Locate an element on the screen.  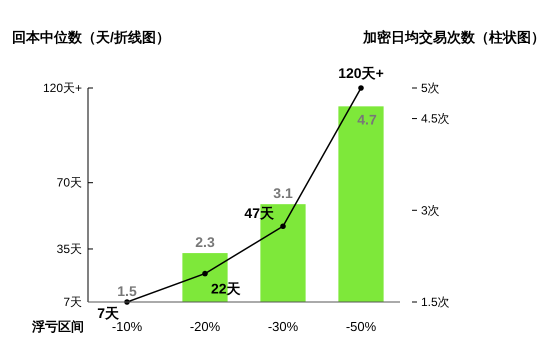
data-label: 2.3 is located at coordinates (205, 242).